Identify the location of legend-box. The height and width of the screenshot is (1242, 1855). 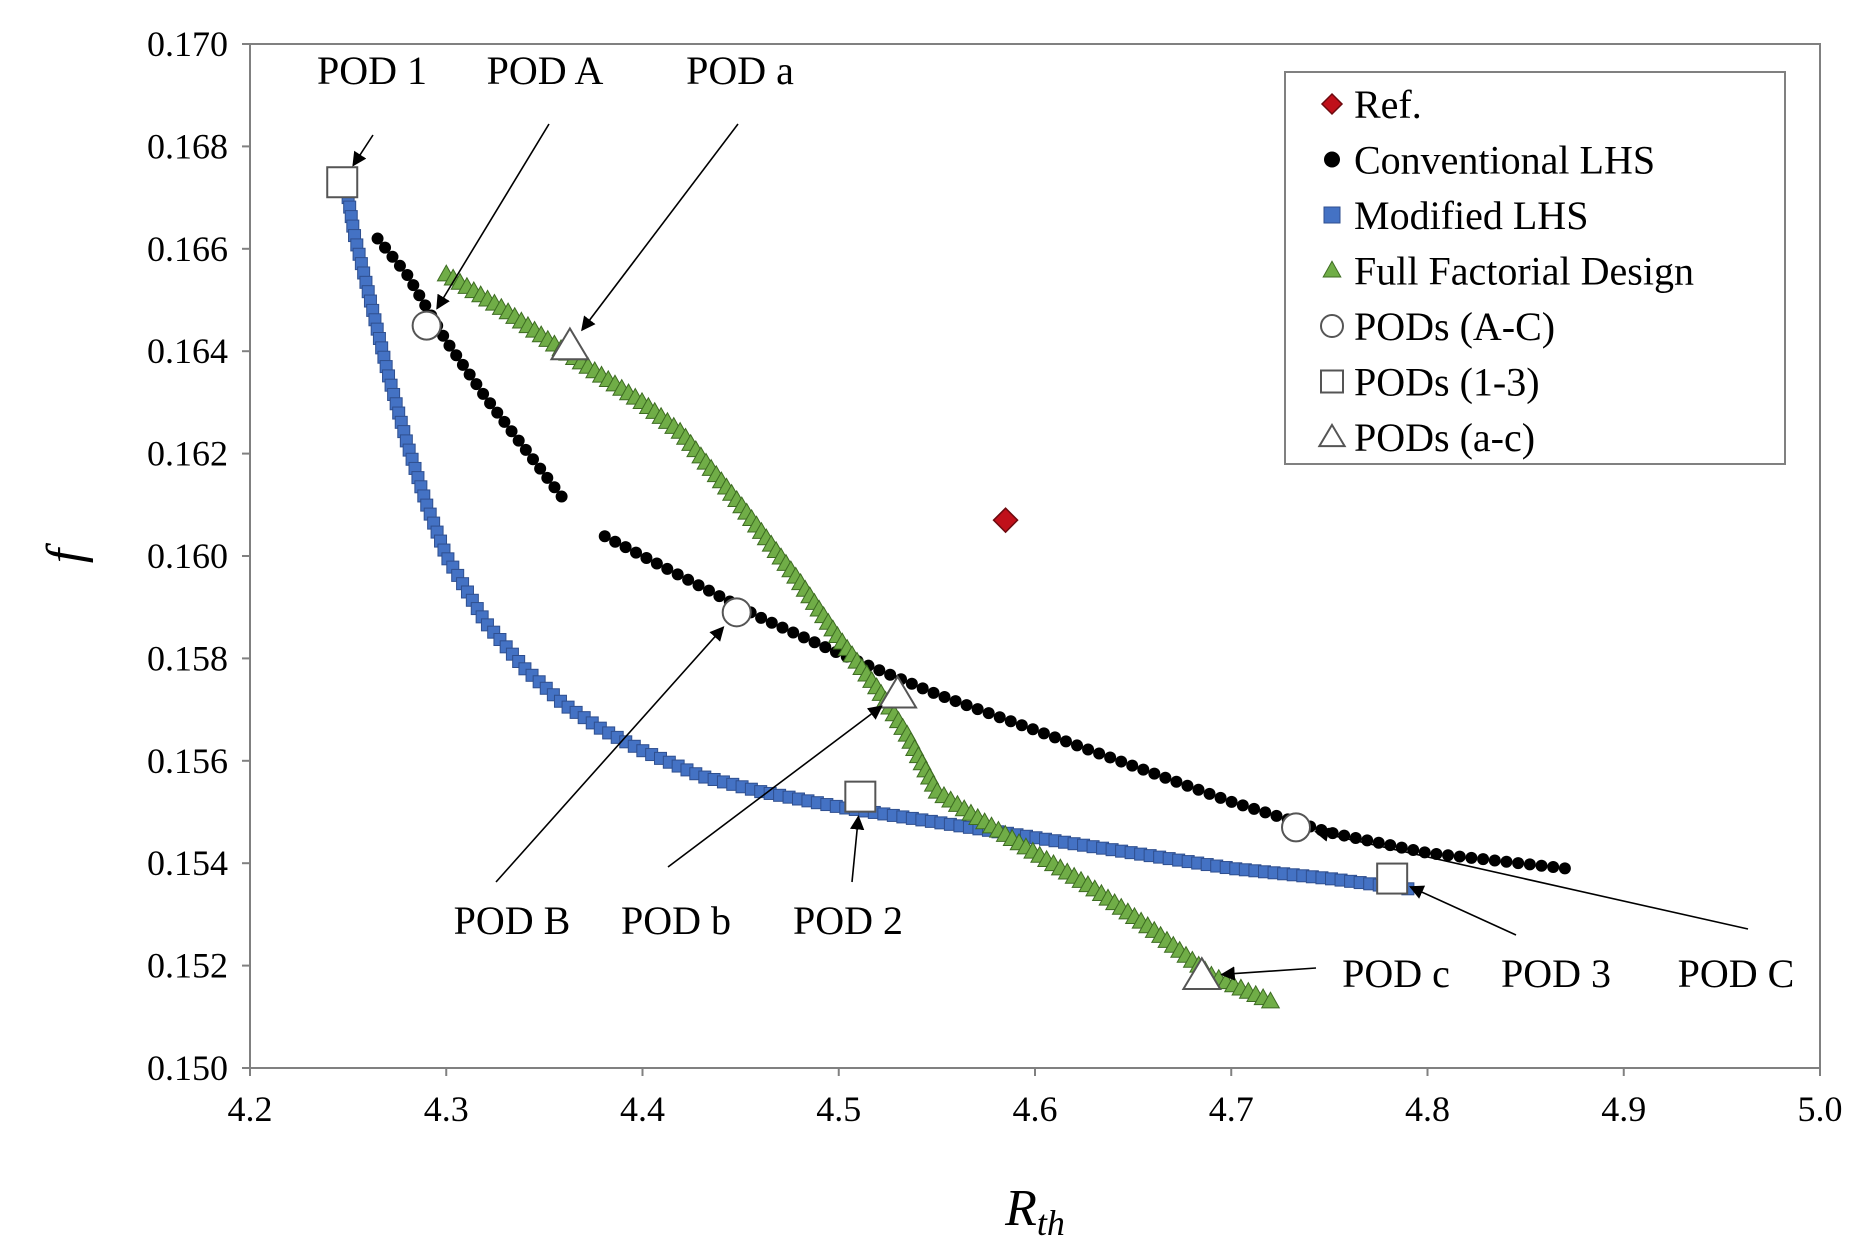
(1535, 268).